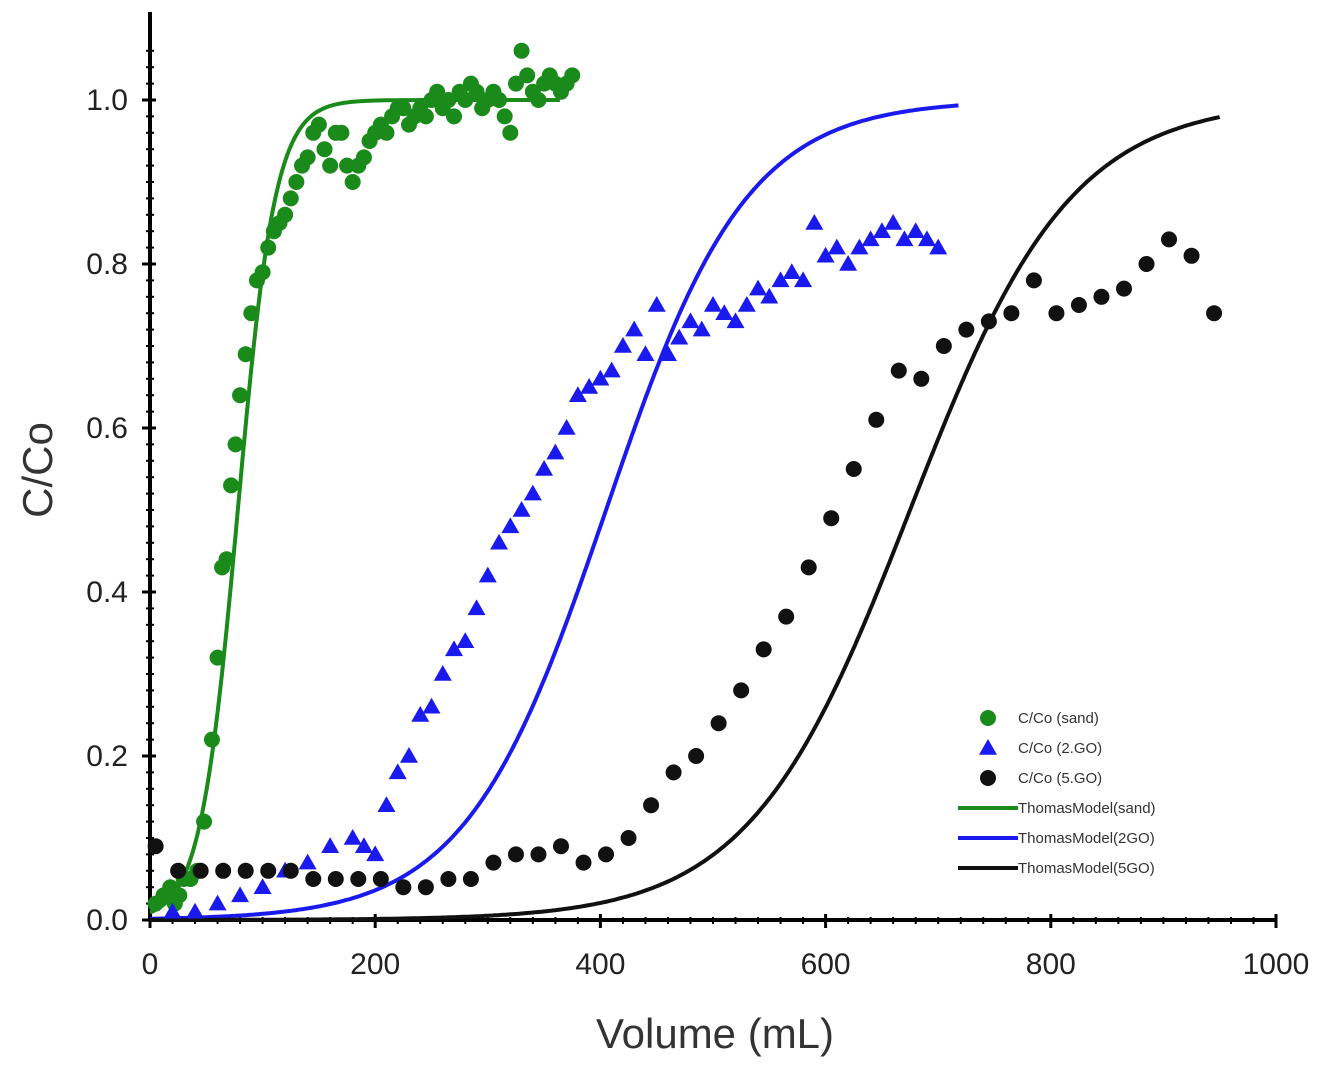  I want to click on x-tick-label: 1000, so click(1276, 964).